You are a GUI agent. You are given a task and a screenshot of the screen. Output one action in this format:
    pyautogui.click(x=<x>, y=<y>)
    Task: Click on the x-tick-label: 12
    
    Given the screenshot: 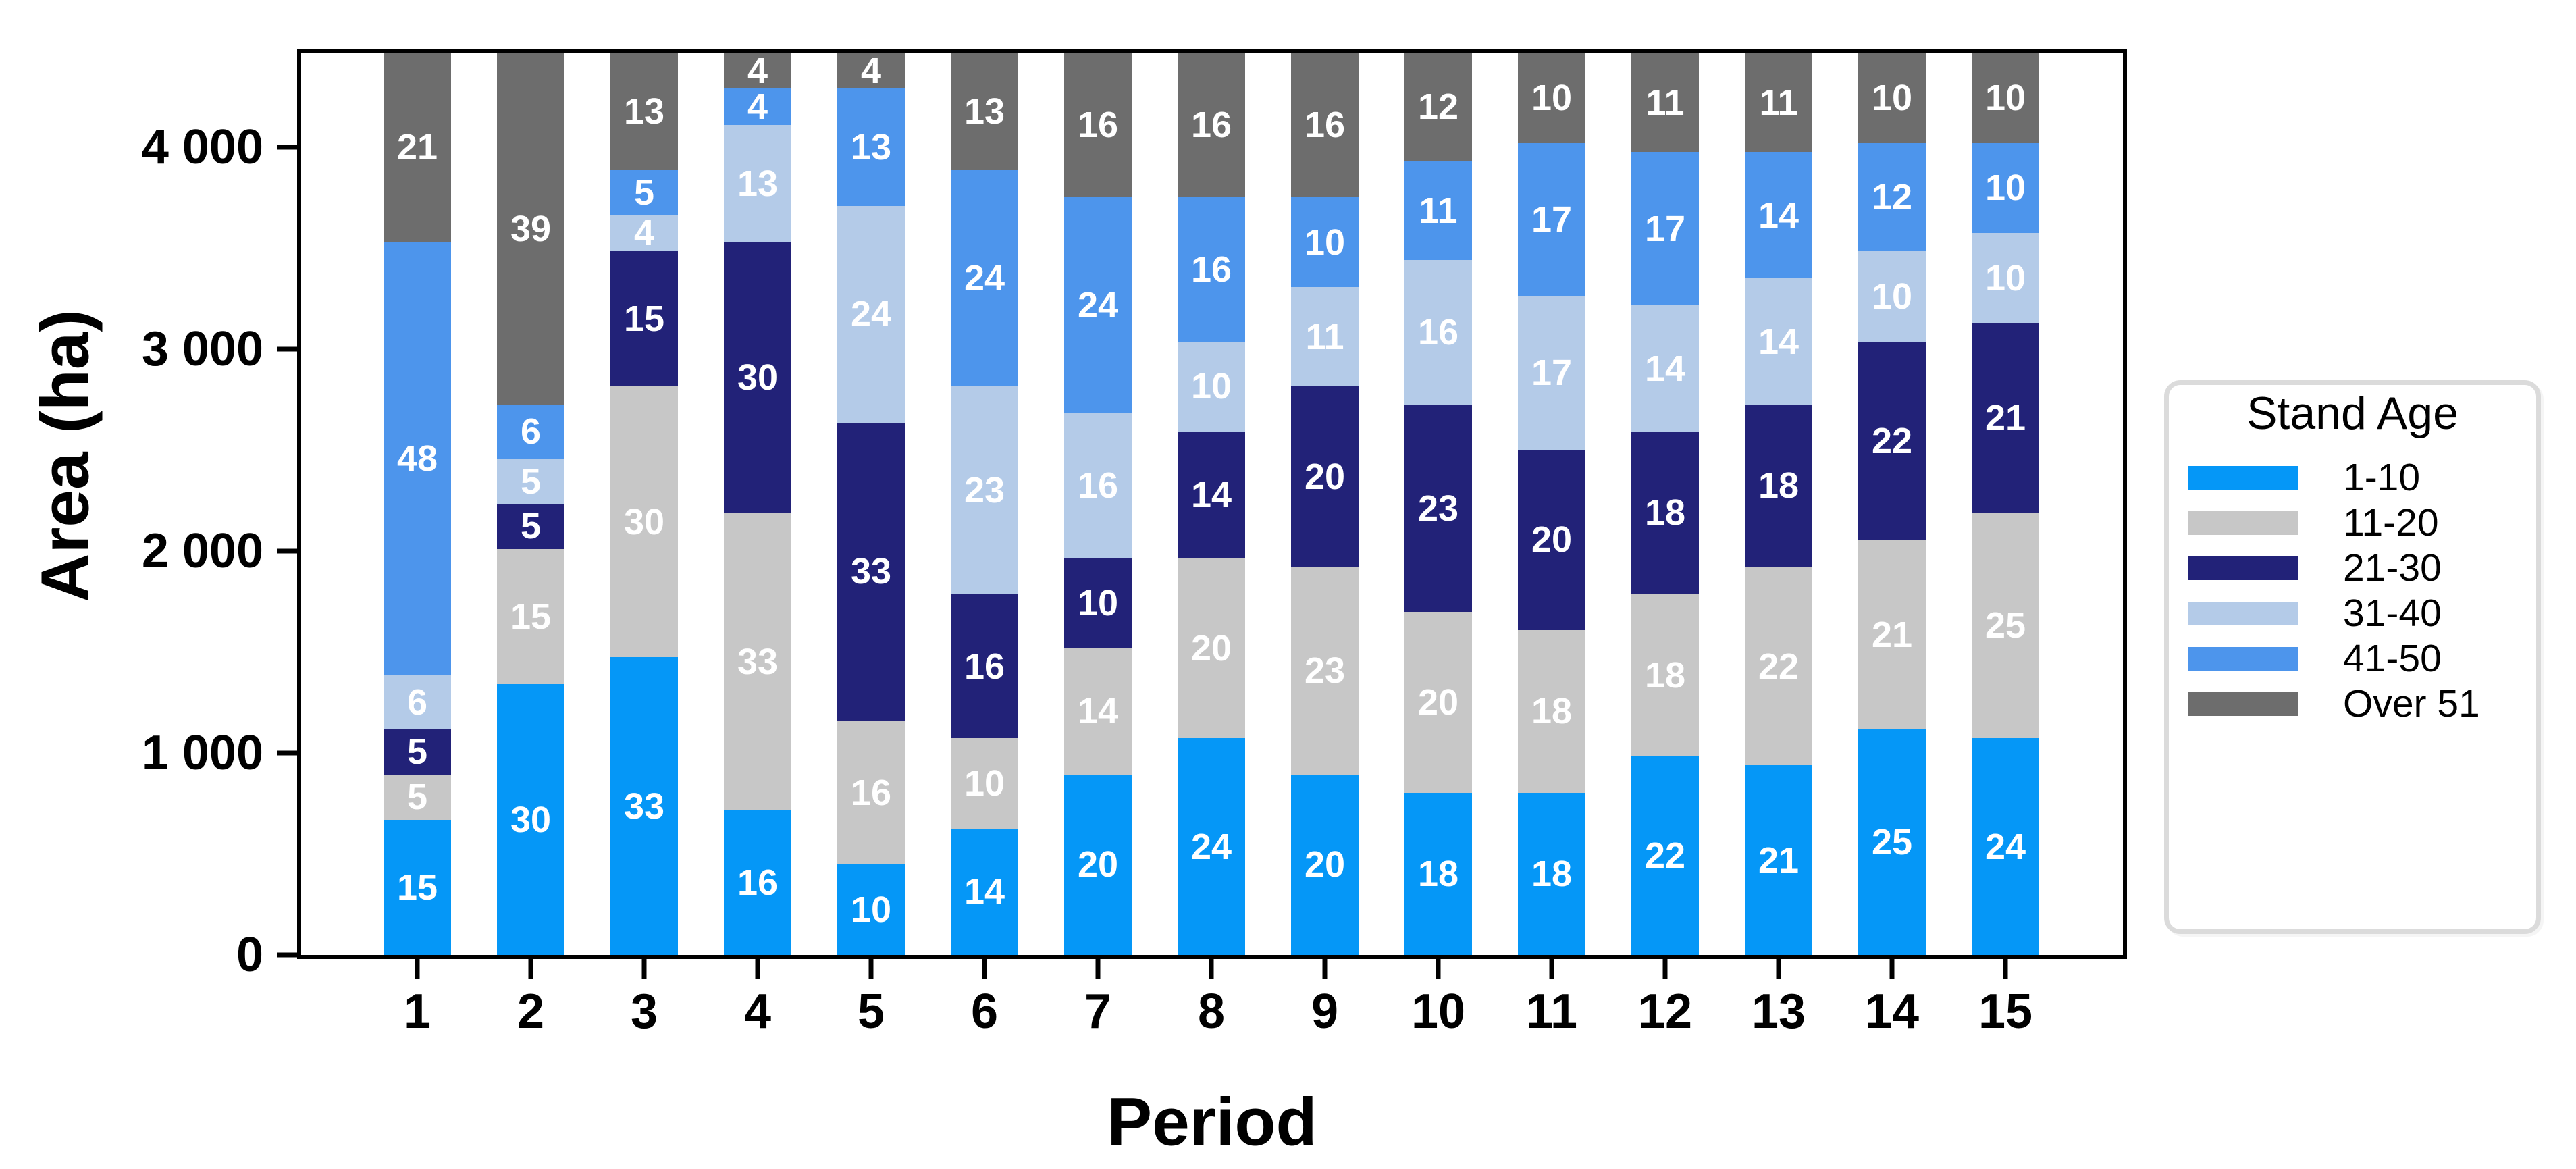 What is the action you would take?
    pyautogui.click(x=1665, y=1012)
    